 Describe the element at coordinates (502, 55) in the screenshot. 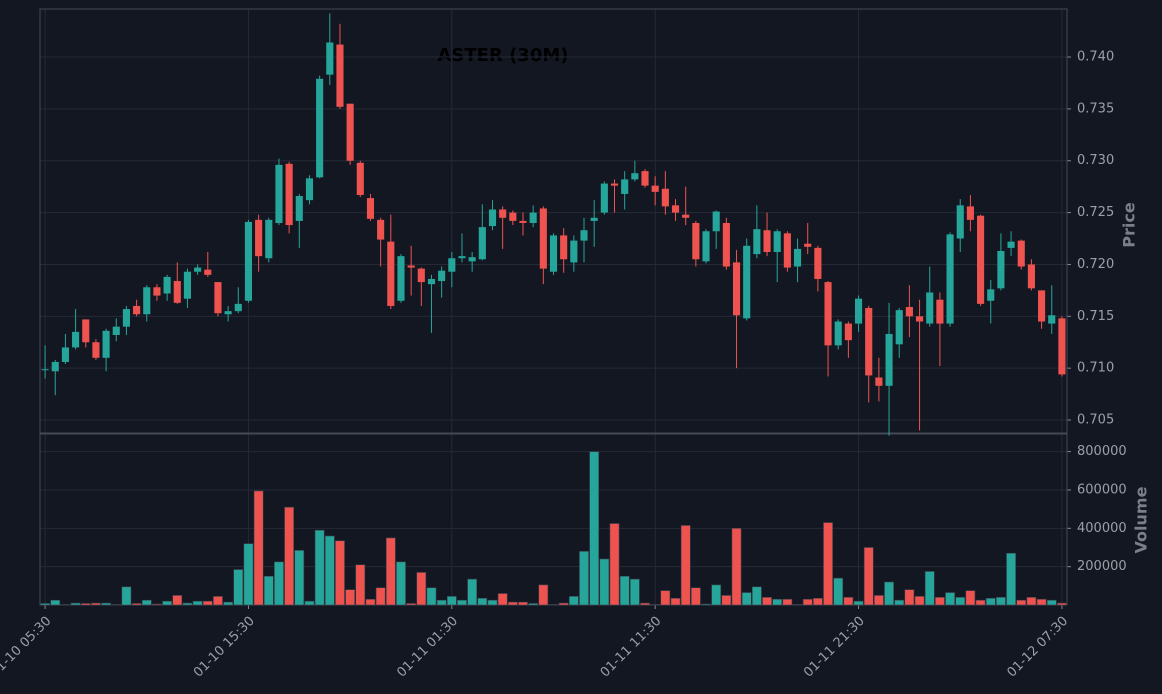

I see `chart-title: ASTER (30M)` at that location.